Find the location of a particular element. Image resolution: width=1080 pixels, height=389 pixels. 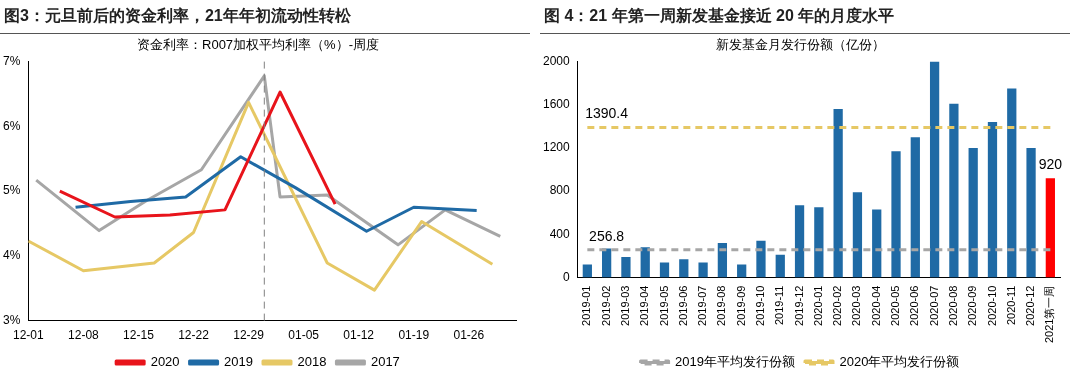

y-tick-label: 4% is located at coordinates (12, 255).